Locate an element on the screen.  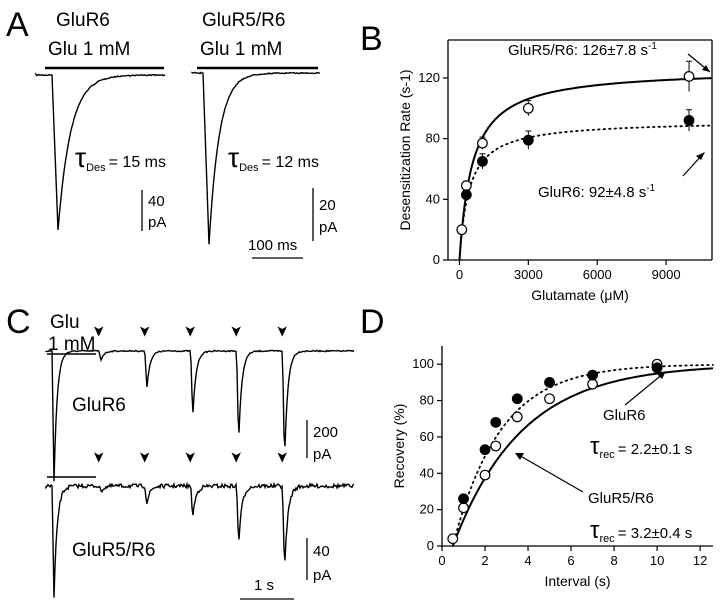
x-tick-label: 6000 is located at coordinates (597, 274).